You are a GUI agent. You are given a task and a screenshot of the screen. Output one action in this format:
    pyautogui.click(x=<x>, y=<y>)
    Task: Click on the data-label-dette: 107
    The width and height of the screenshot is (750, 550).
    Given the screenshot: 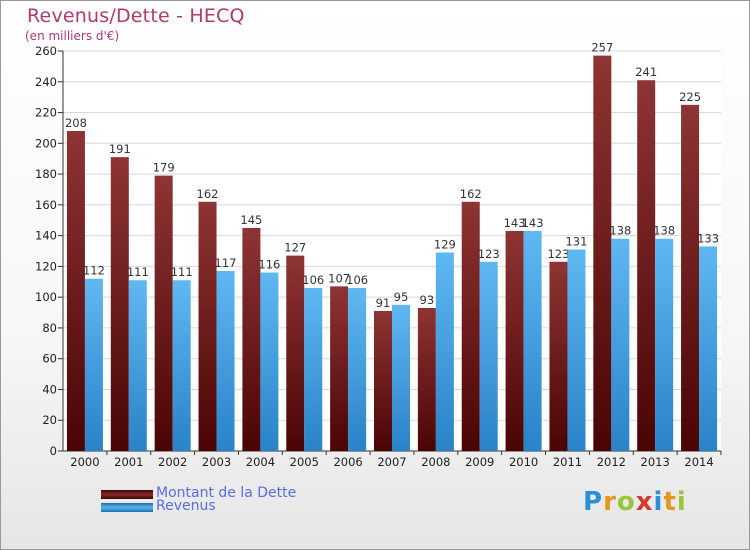 What is the action you would take?
    pyautogui.click(x=339, y=278)
    